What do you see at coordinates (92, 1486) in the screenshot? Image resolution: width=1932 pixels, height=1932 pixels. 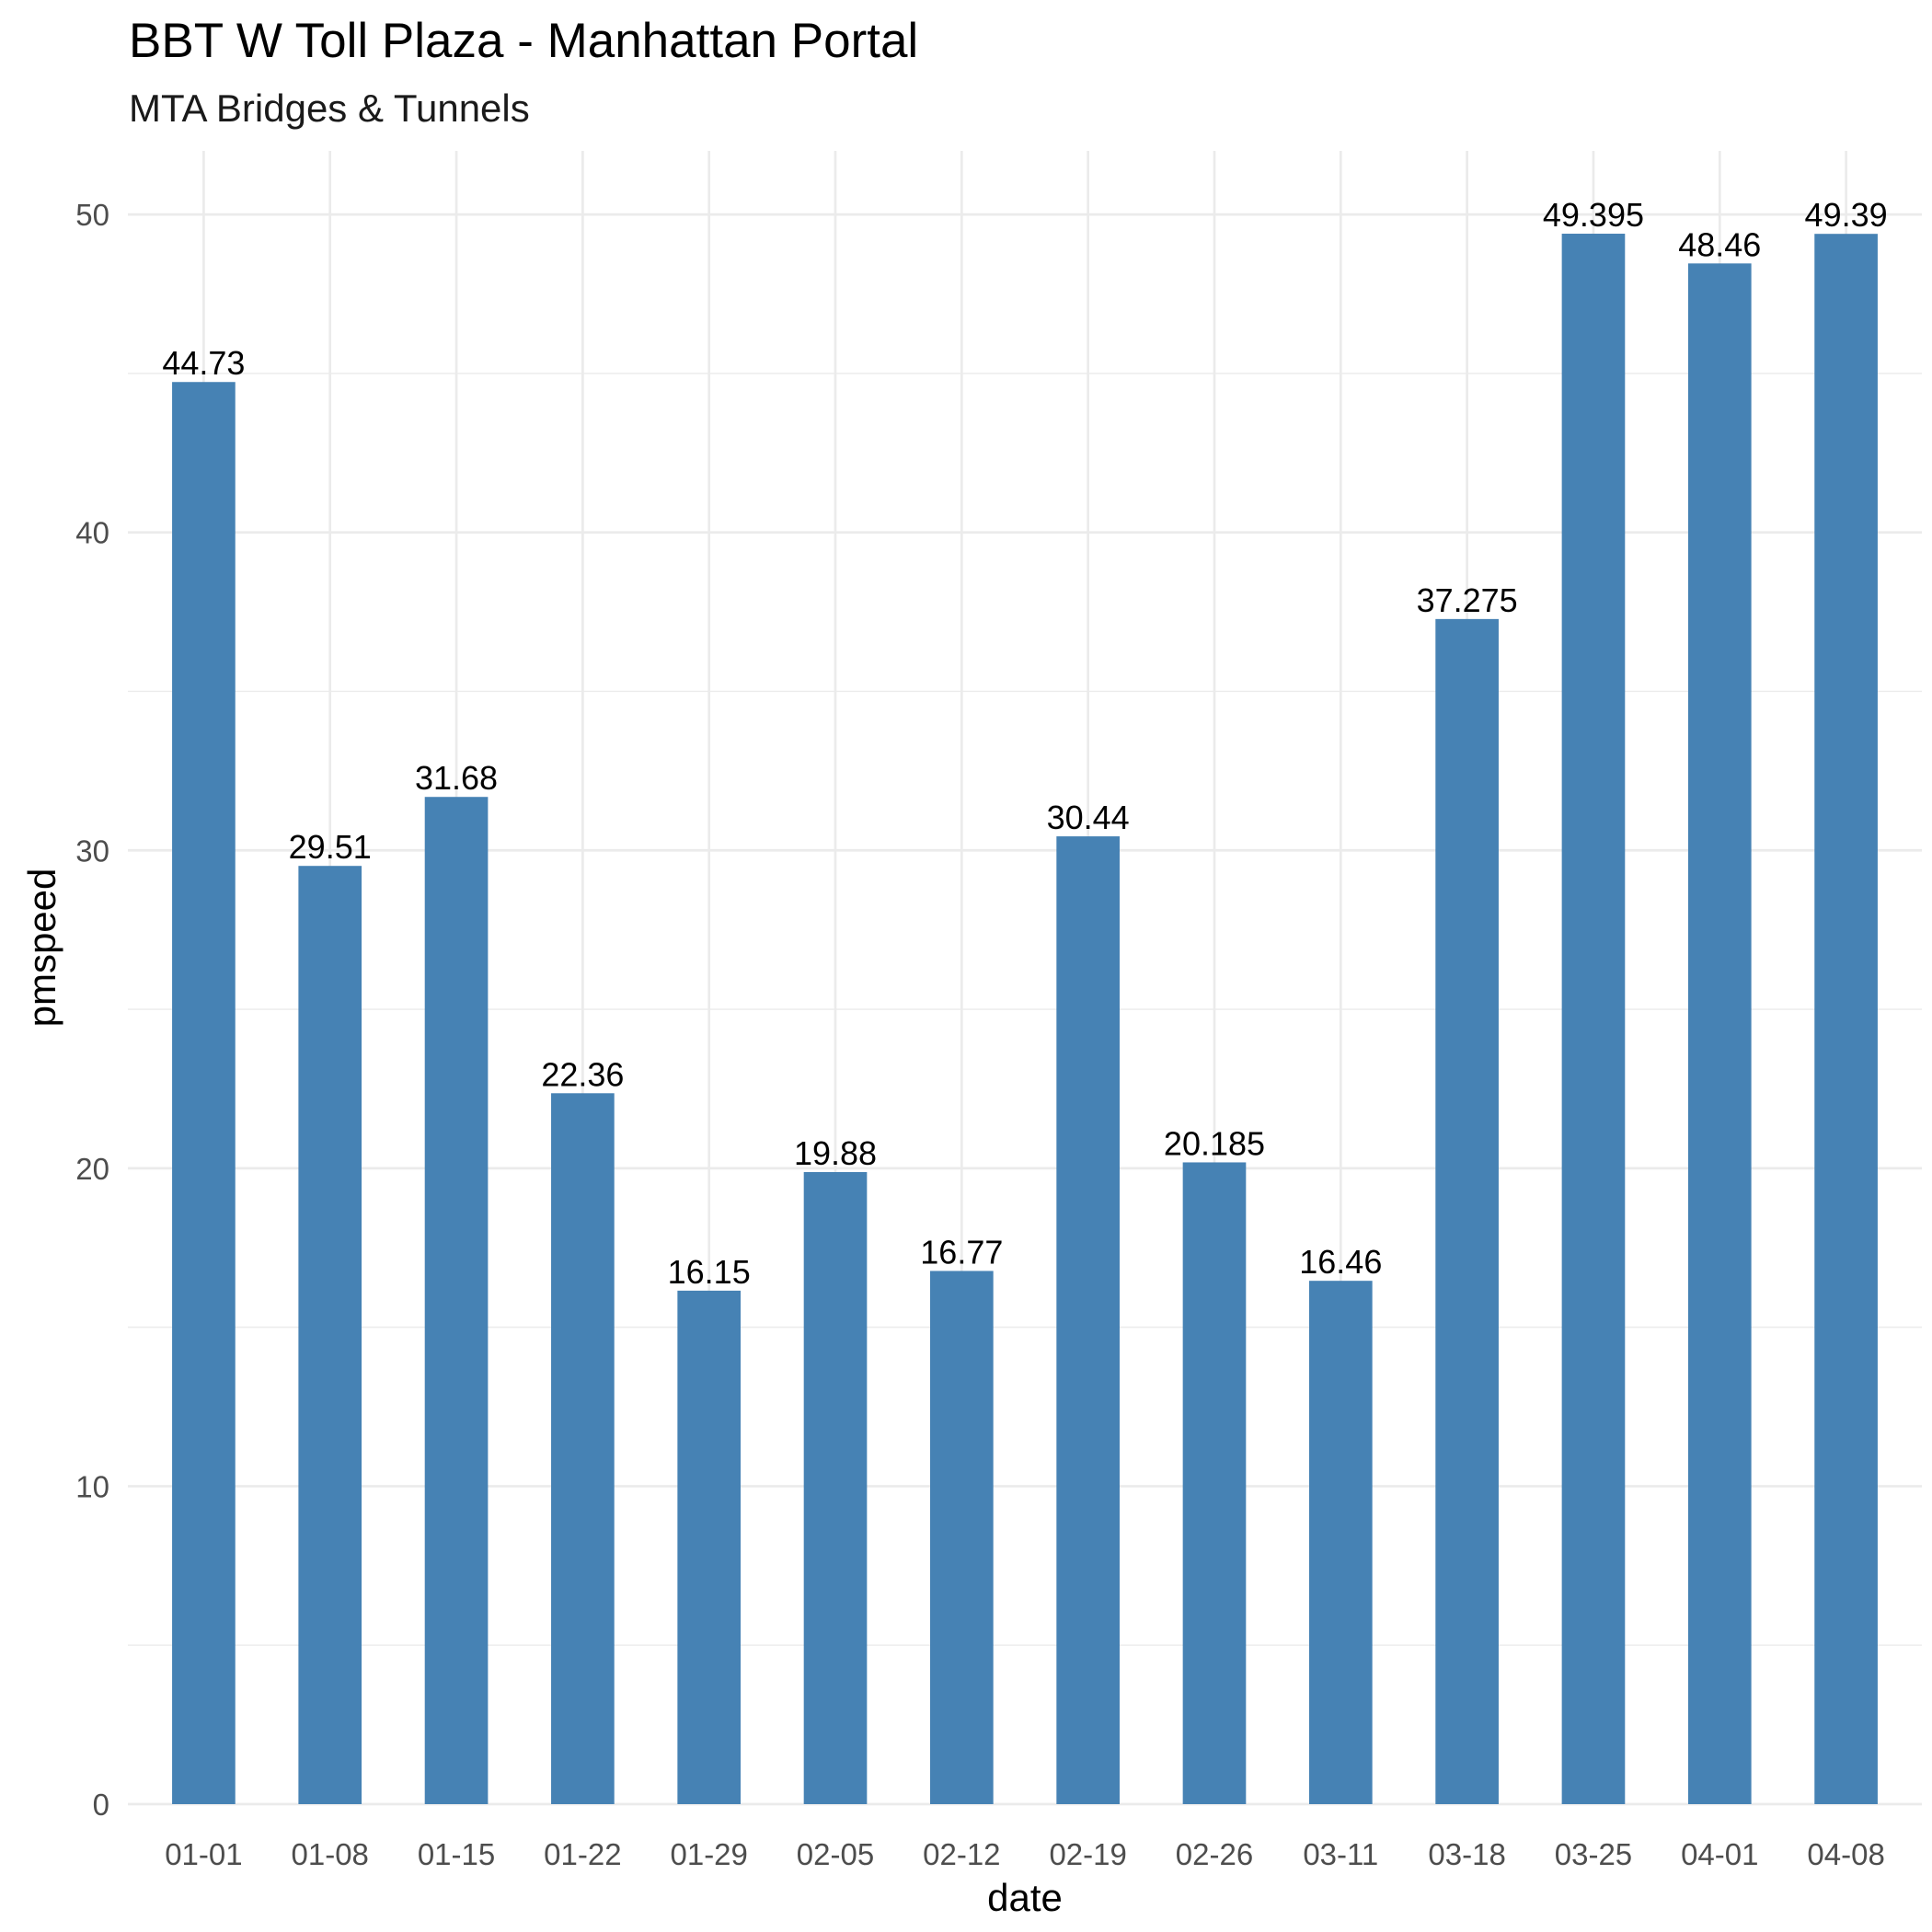 I see `y-tick-label: 10` at bounding box center [92, 1486].